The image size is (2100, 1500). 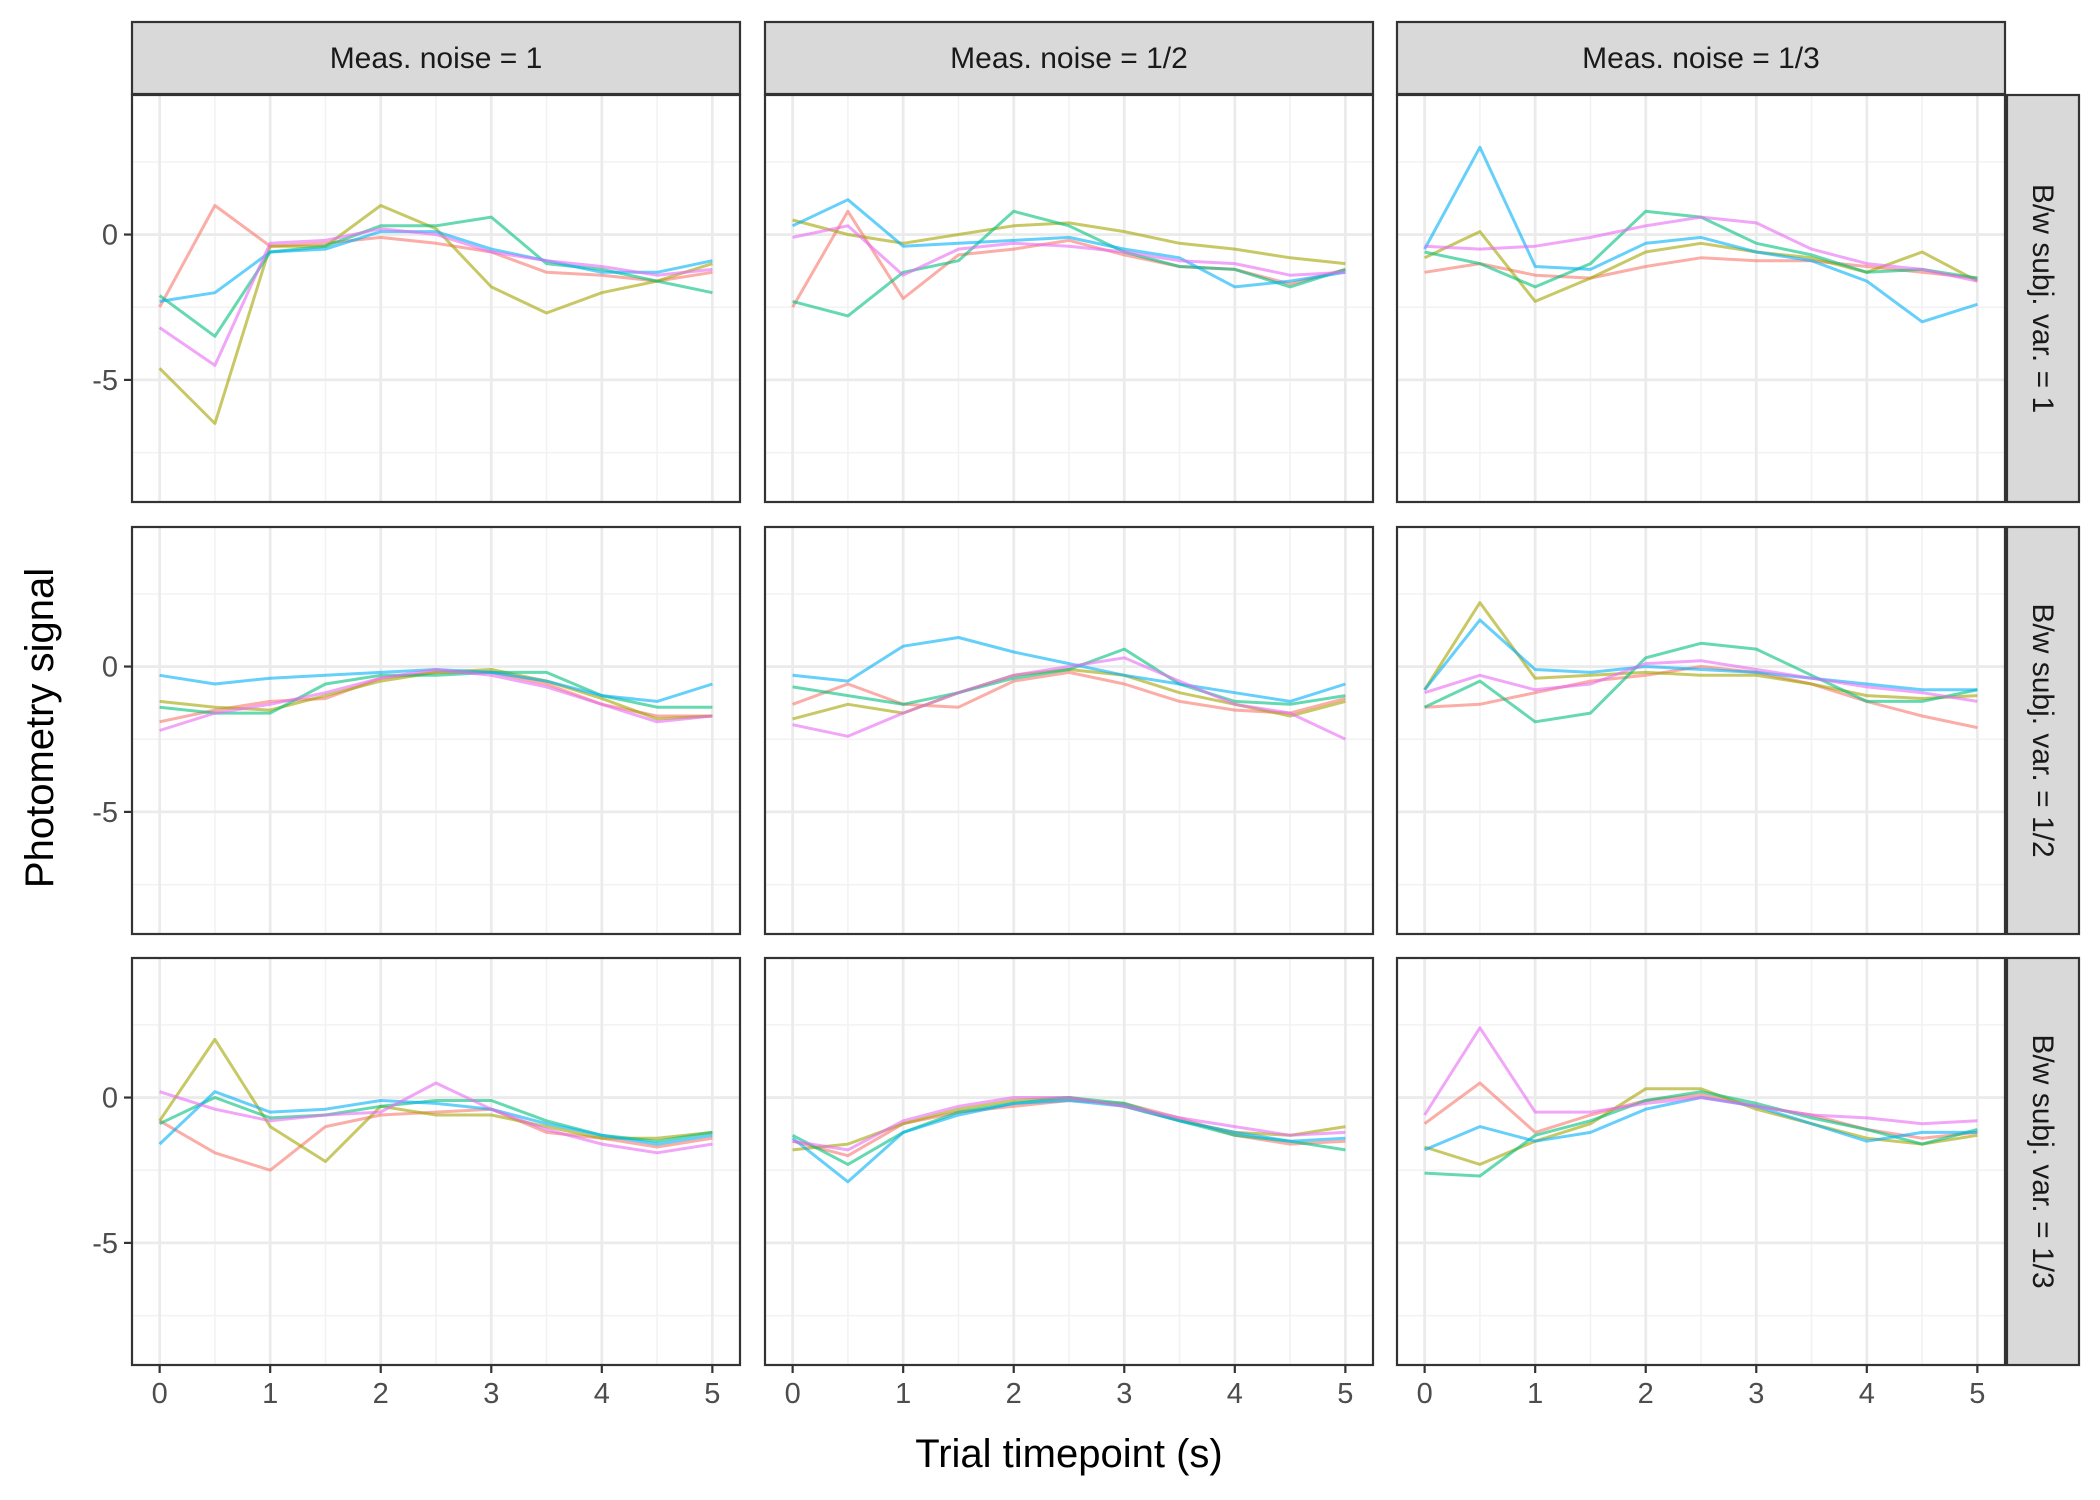 I want to click on panel-r1-c1, so click(x=436, y=298).